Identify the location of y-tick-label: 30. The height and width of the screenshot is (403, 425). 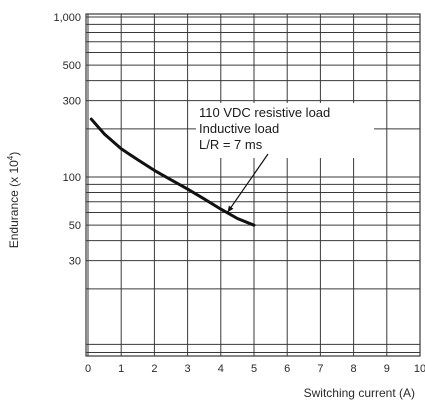
(75, 262).